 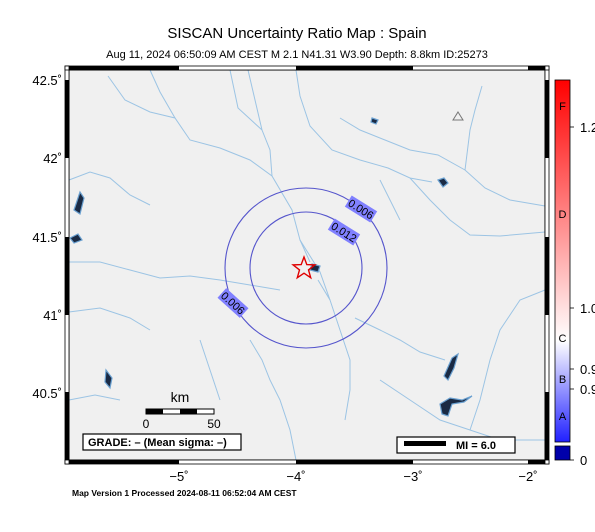 I want to click on lon-label: −4˚, so click(x=295, y=476).